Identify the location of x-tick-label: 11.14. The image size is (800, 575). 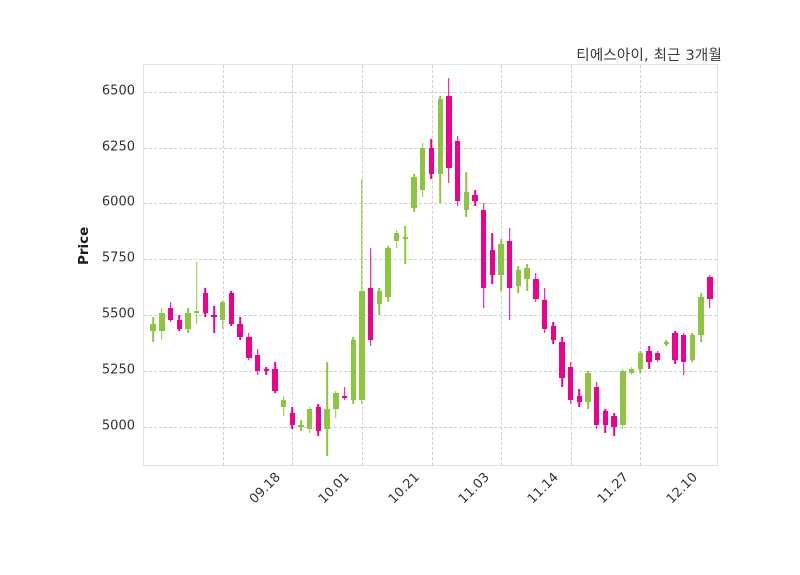
(543, 488).